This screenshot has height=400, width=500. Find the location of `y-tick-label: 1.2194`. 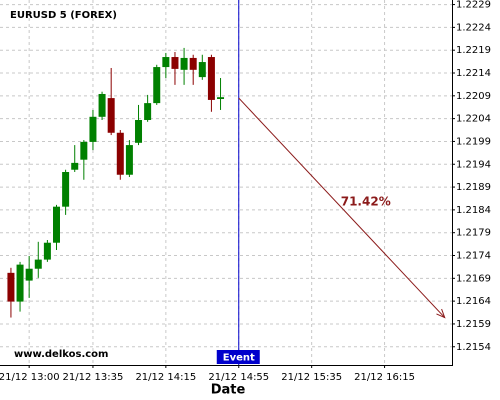

y-tick-label: 1.2194 is located at coordinates (473, 164).